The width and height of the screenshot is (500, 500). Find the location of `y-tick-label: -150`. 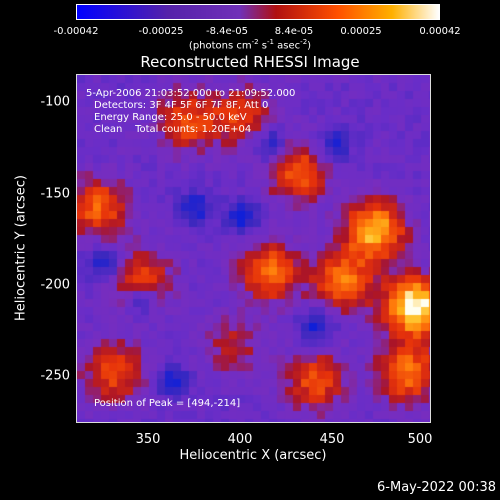

y-tick-label: -150 is located at coordinates (55, 194).